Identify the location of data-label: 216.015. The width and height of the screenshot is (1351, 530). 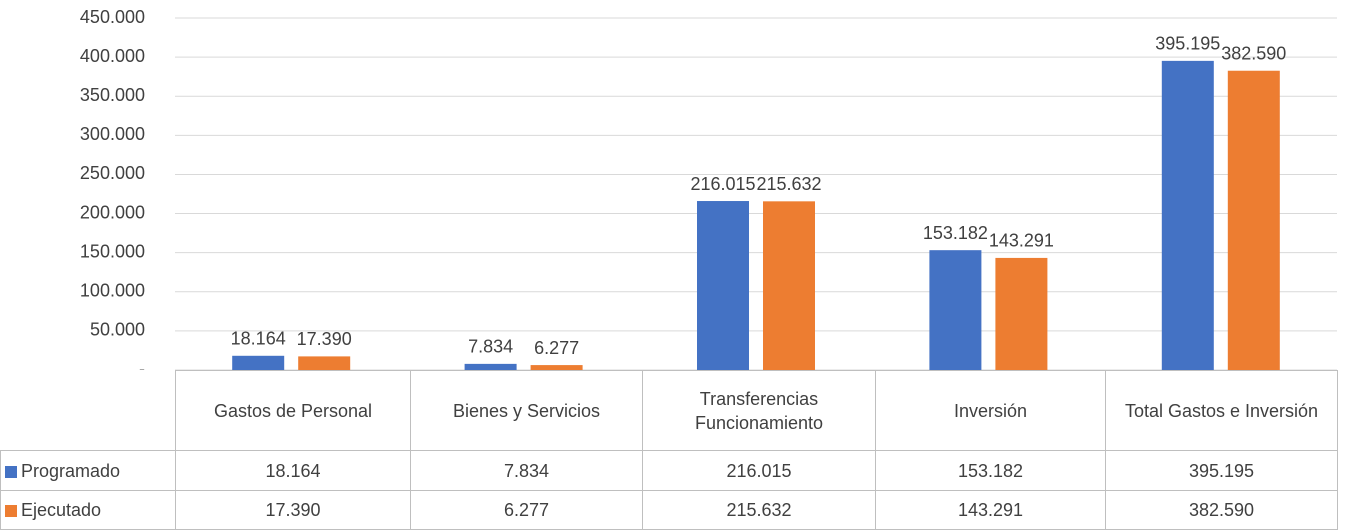
(722, 184).